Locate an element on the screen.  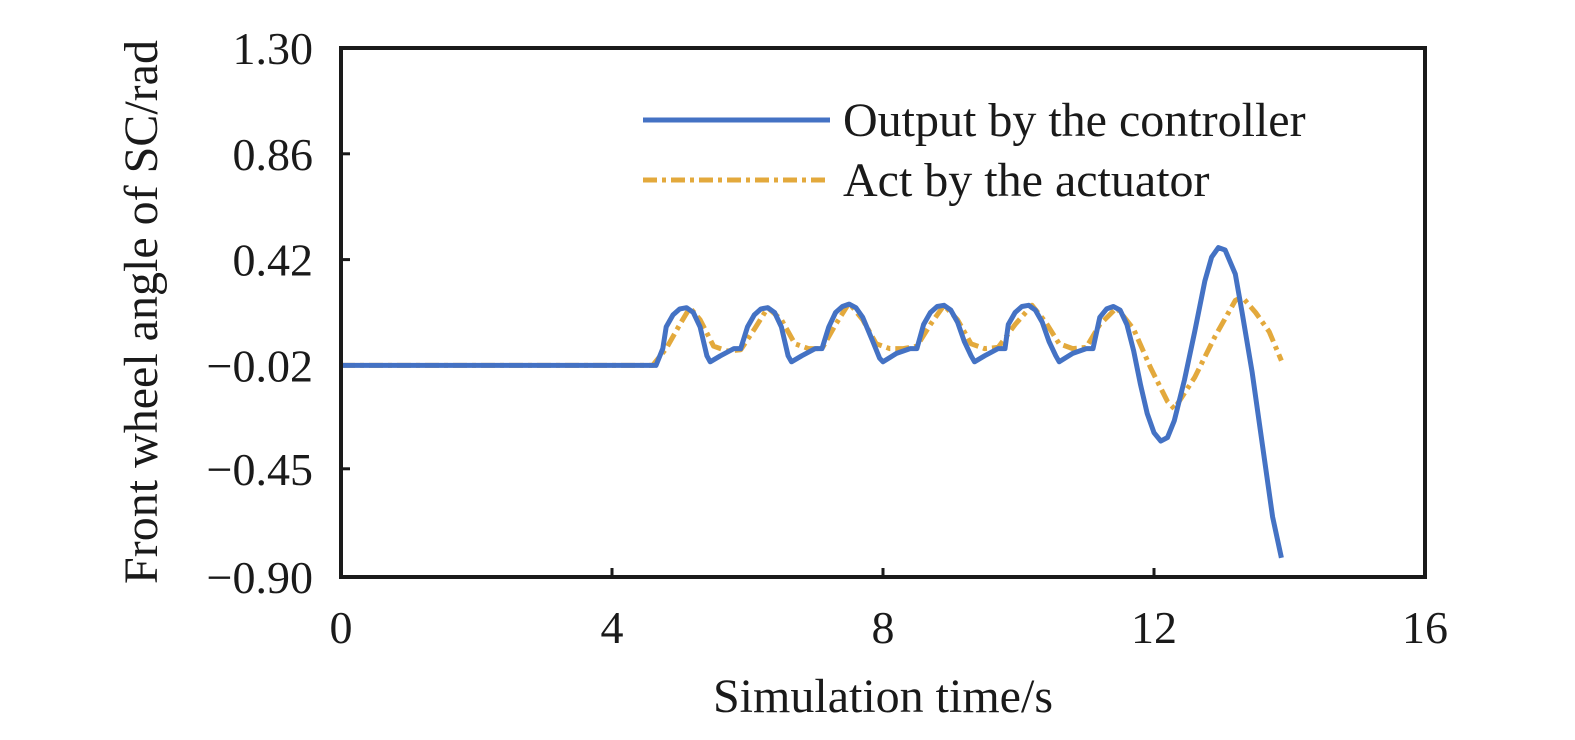
x-tick-label-8: 8 is located at coordinates (883, 627).